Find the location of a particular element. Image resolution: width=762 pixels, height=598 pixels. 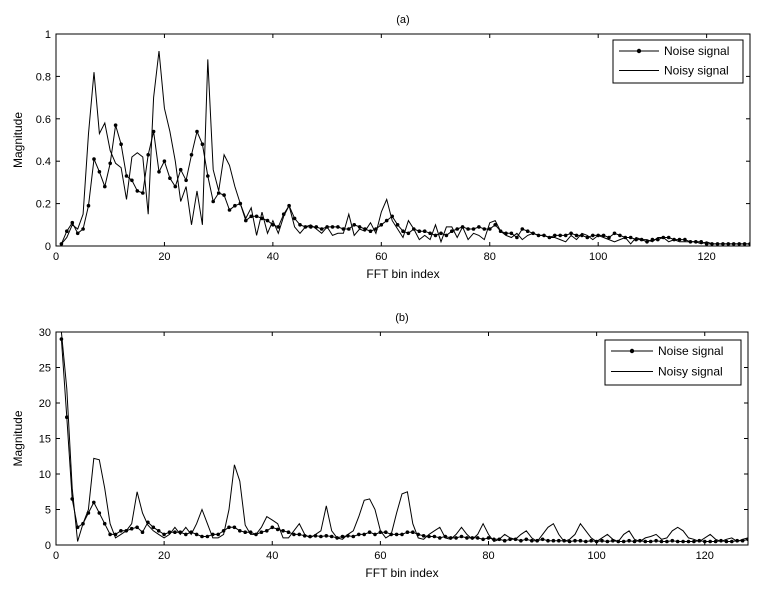

legend-box is located at coordinates (678, 61).